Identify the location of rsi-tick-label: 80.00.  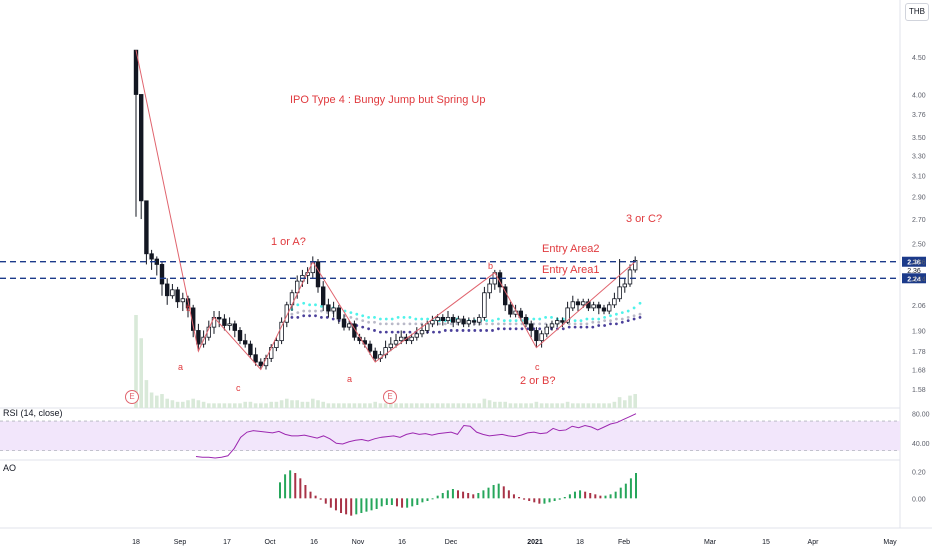
(921, 415).